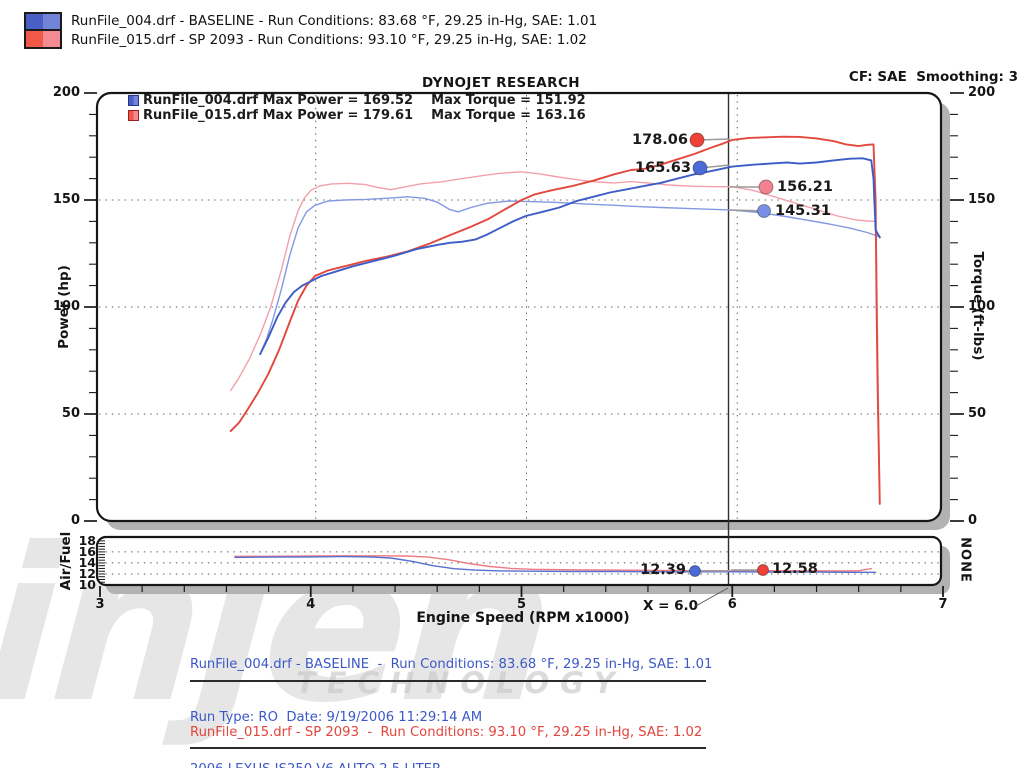 Image resolution: width=1024 pixels, height=768 pixels. I want to click on rpm-tick-5: 5, so click(521, 604).